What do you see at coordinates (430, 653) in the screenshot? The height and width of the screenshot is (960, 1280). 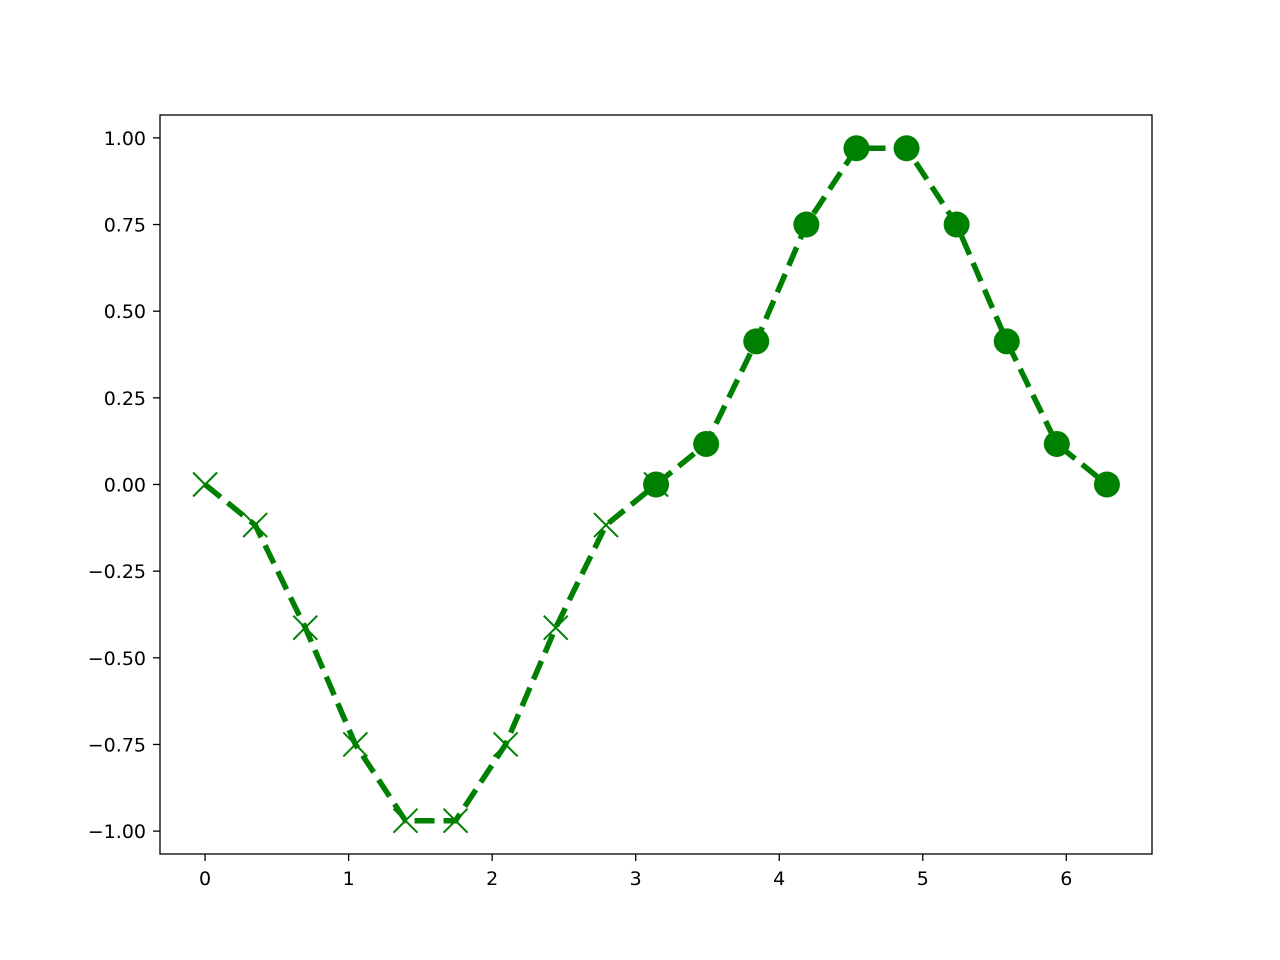 I see `series-0-line` at bounding box center [430, 653].